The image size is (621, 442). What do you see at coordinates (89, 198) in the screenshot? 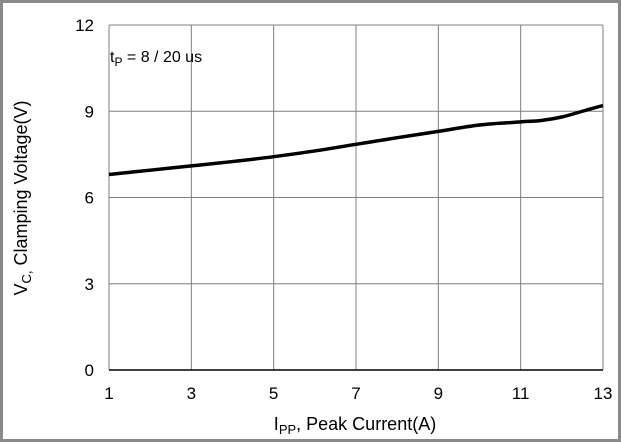
I see `y-tick-label: 6` at bounding box center [89, 198].